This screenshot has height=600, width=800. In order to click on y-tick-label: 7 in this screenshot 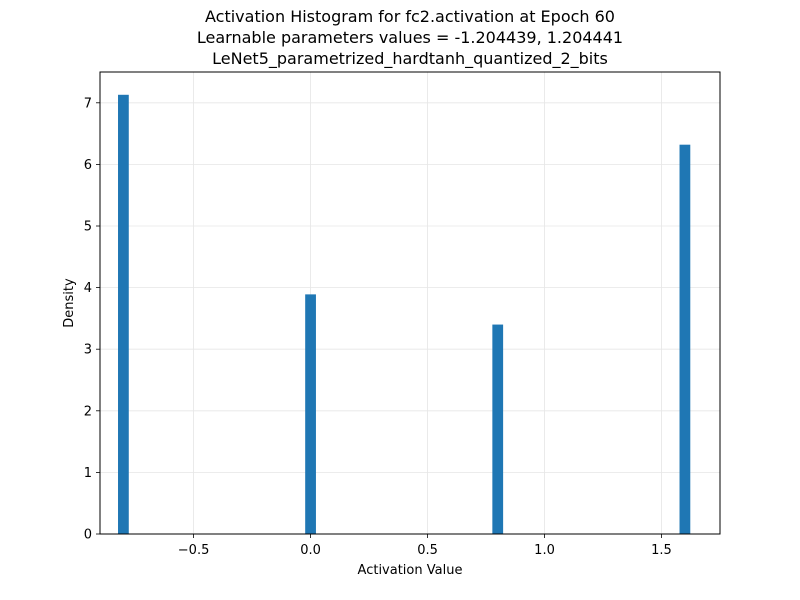, I will do `click(88, 103)`.